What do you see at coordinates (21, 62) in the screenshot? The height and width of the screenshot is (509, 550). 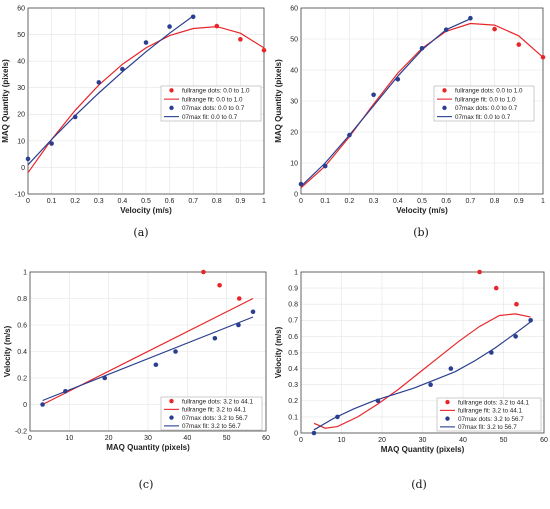 I see `y-tick-label: 40` at bounding box center [21, 62].